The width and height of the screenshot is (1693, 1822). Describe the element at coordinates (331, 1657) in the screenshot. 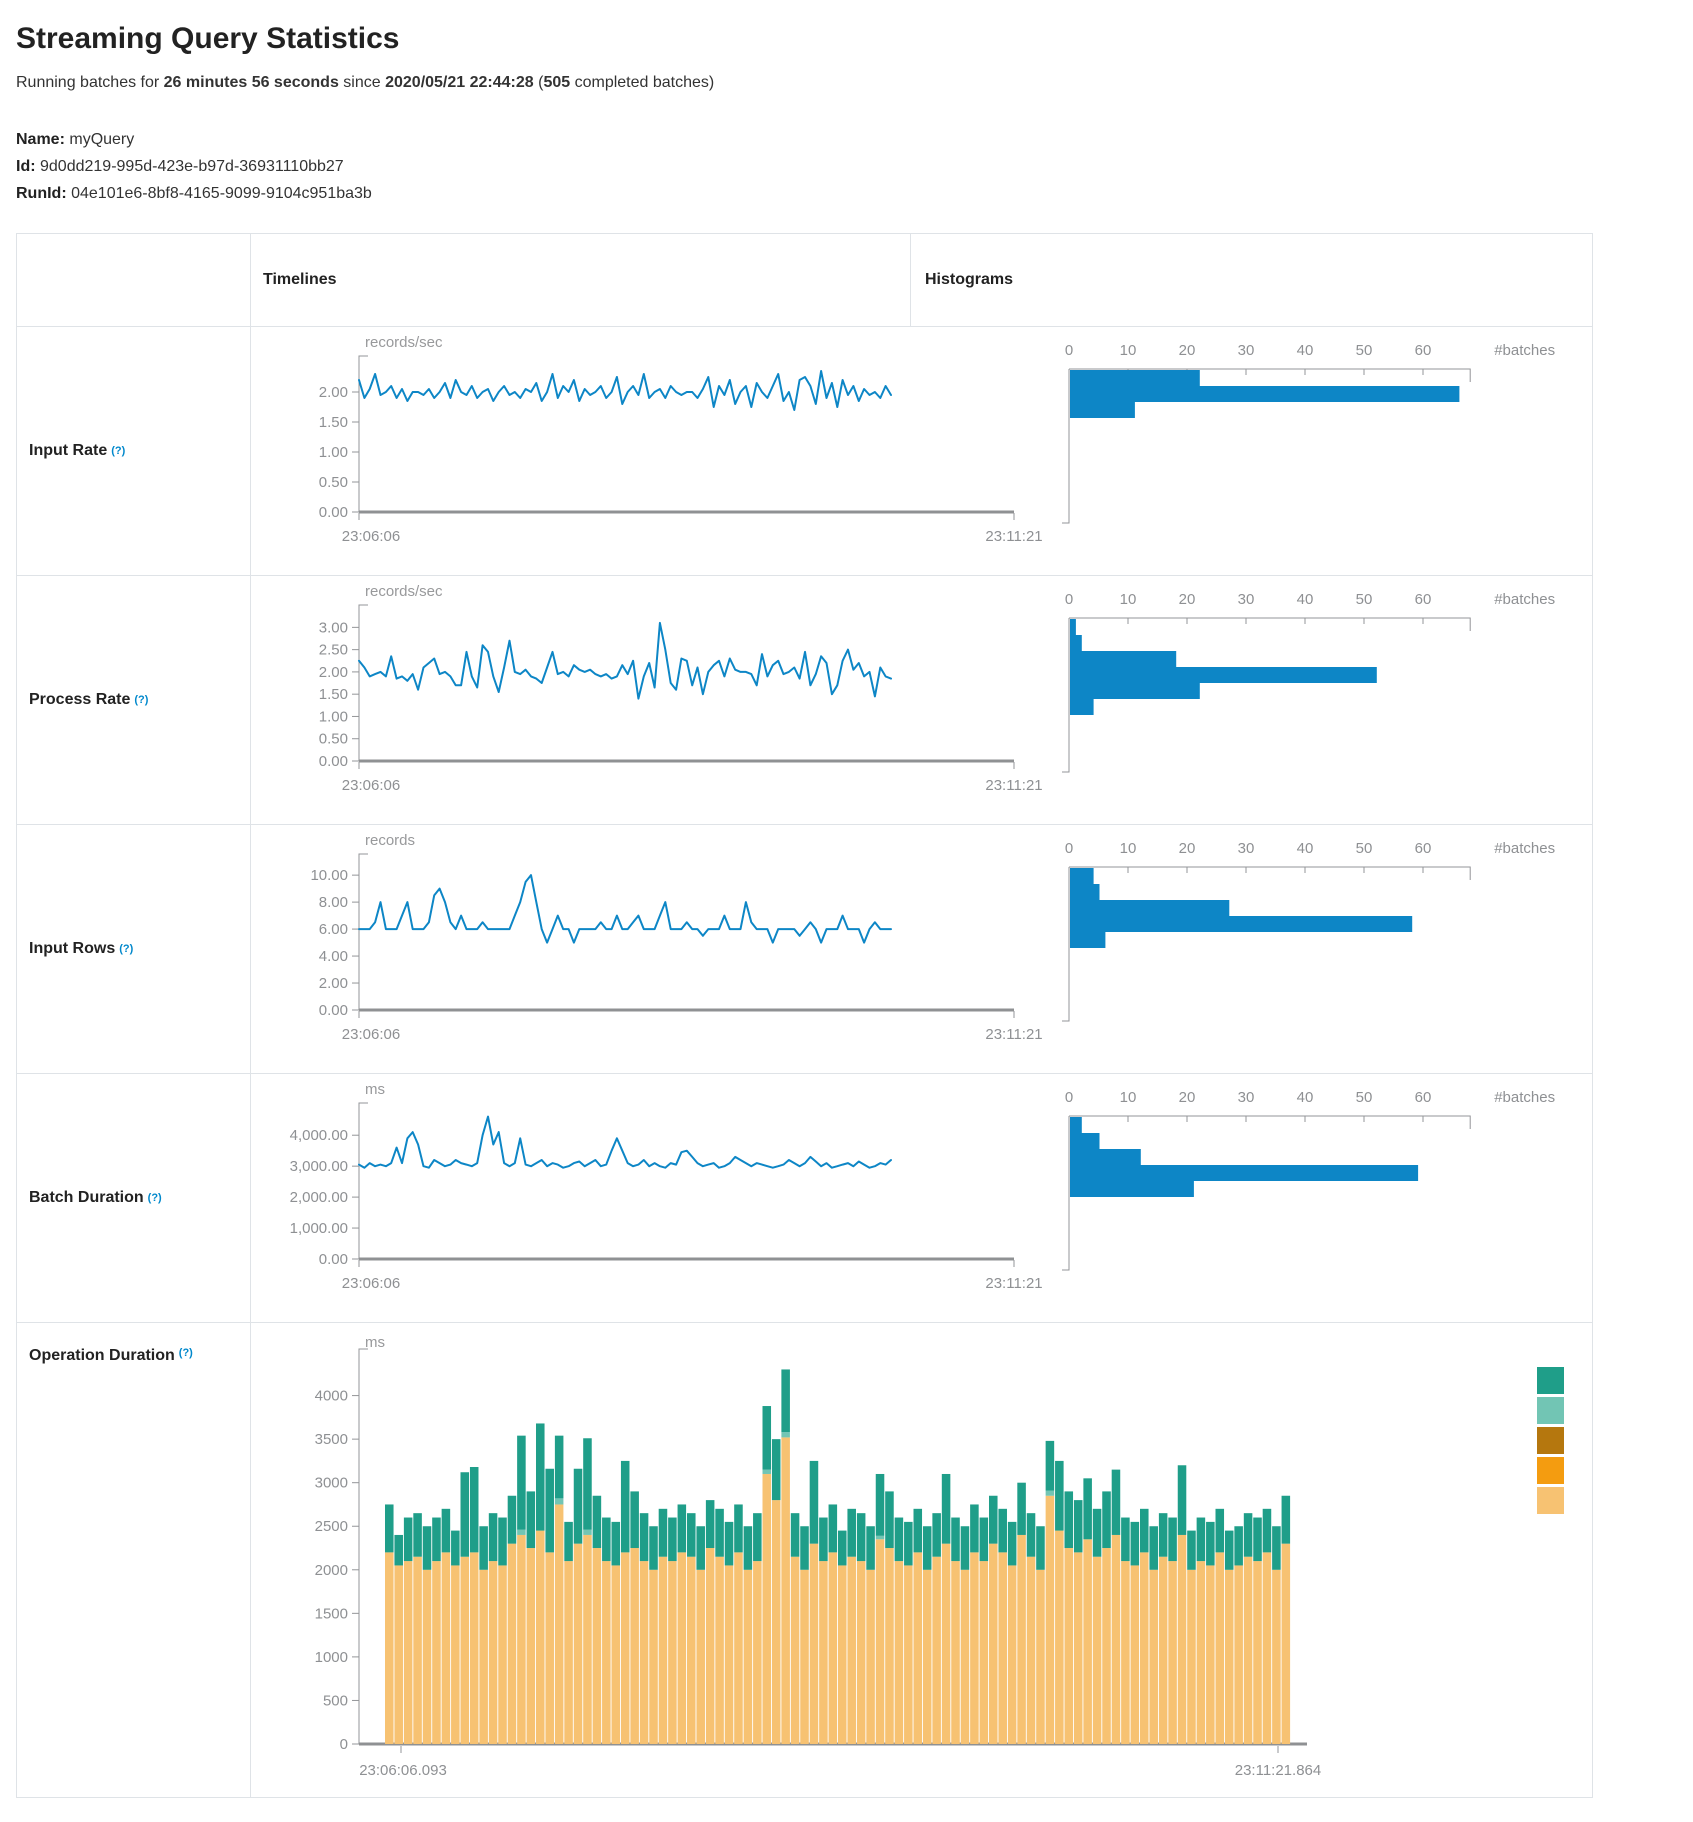

I see `svg-text: 1000` at that location.